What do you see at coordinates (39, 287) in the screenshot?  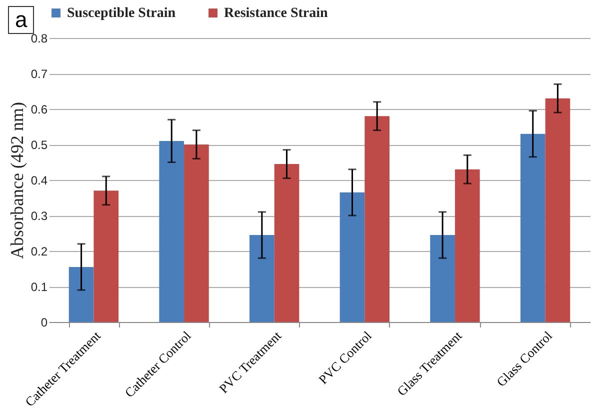 I see `y-tick-label: 0.1` at bounding box center [39, 287].